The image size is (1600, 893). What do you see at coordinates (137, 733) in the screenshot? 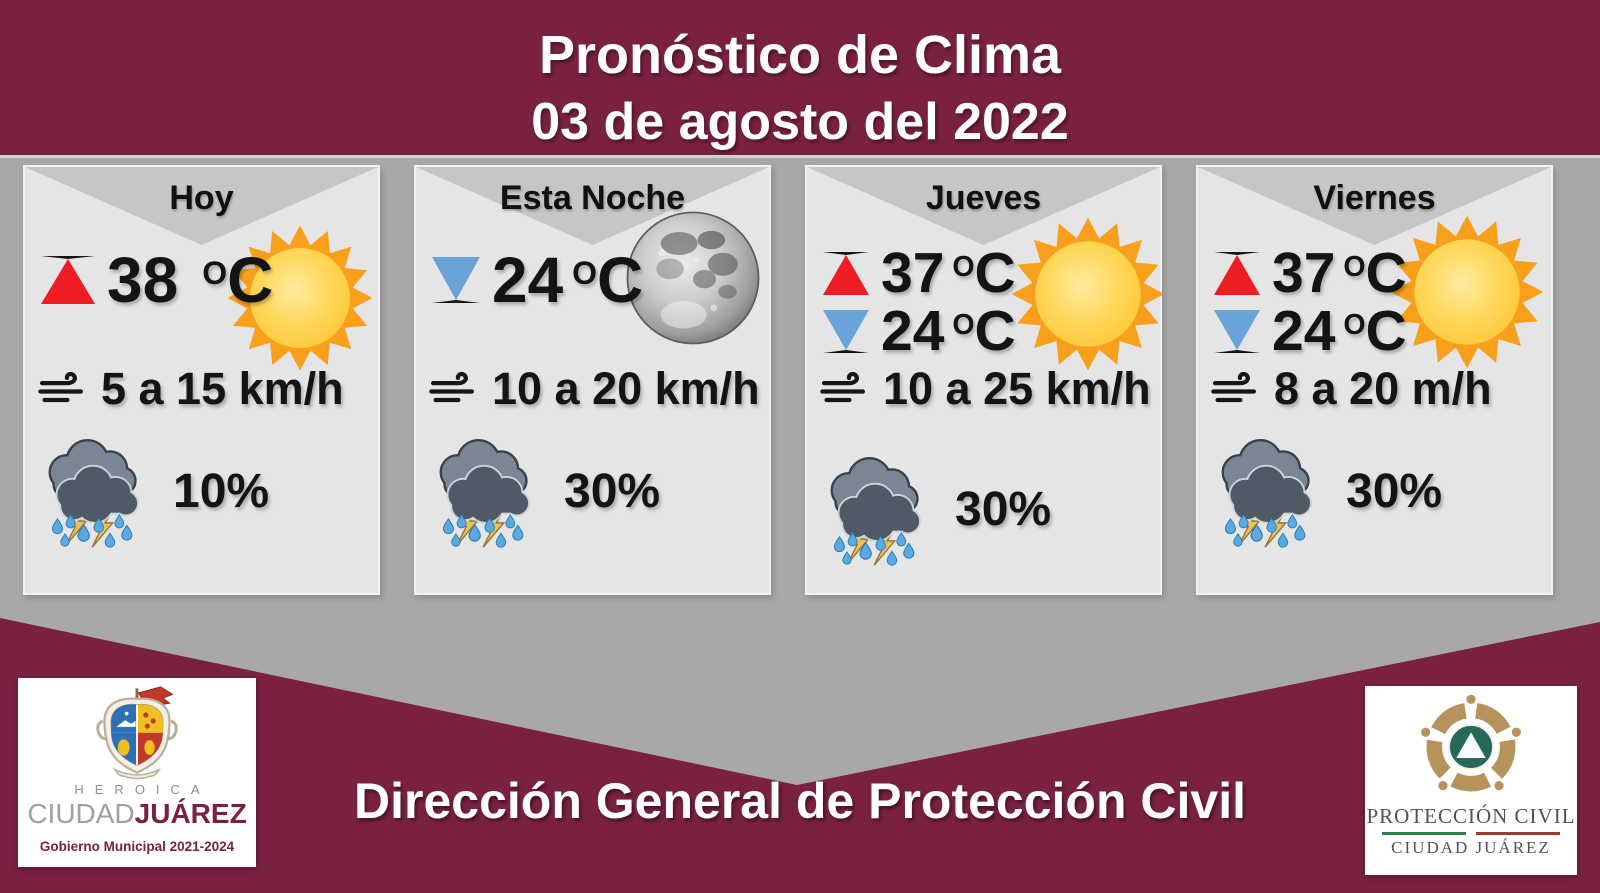
I see `ciudad-juarez-coat-of-arms` at bounding box center [137, 733].